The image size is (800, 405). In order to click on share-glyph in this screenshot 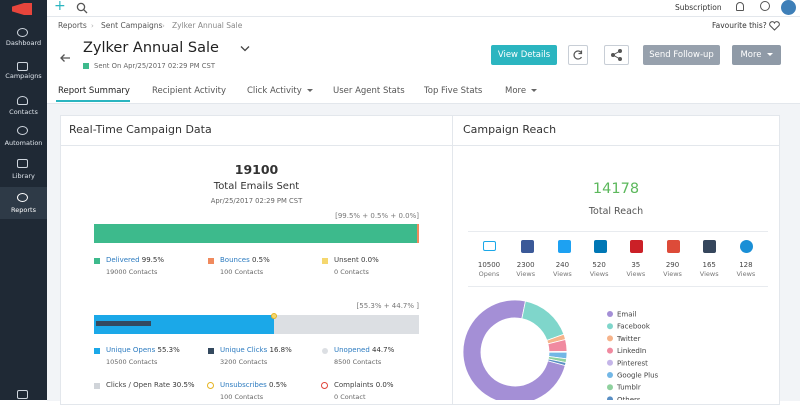, I will do `click(616, 55)`.